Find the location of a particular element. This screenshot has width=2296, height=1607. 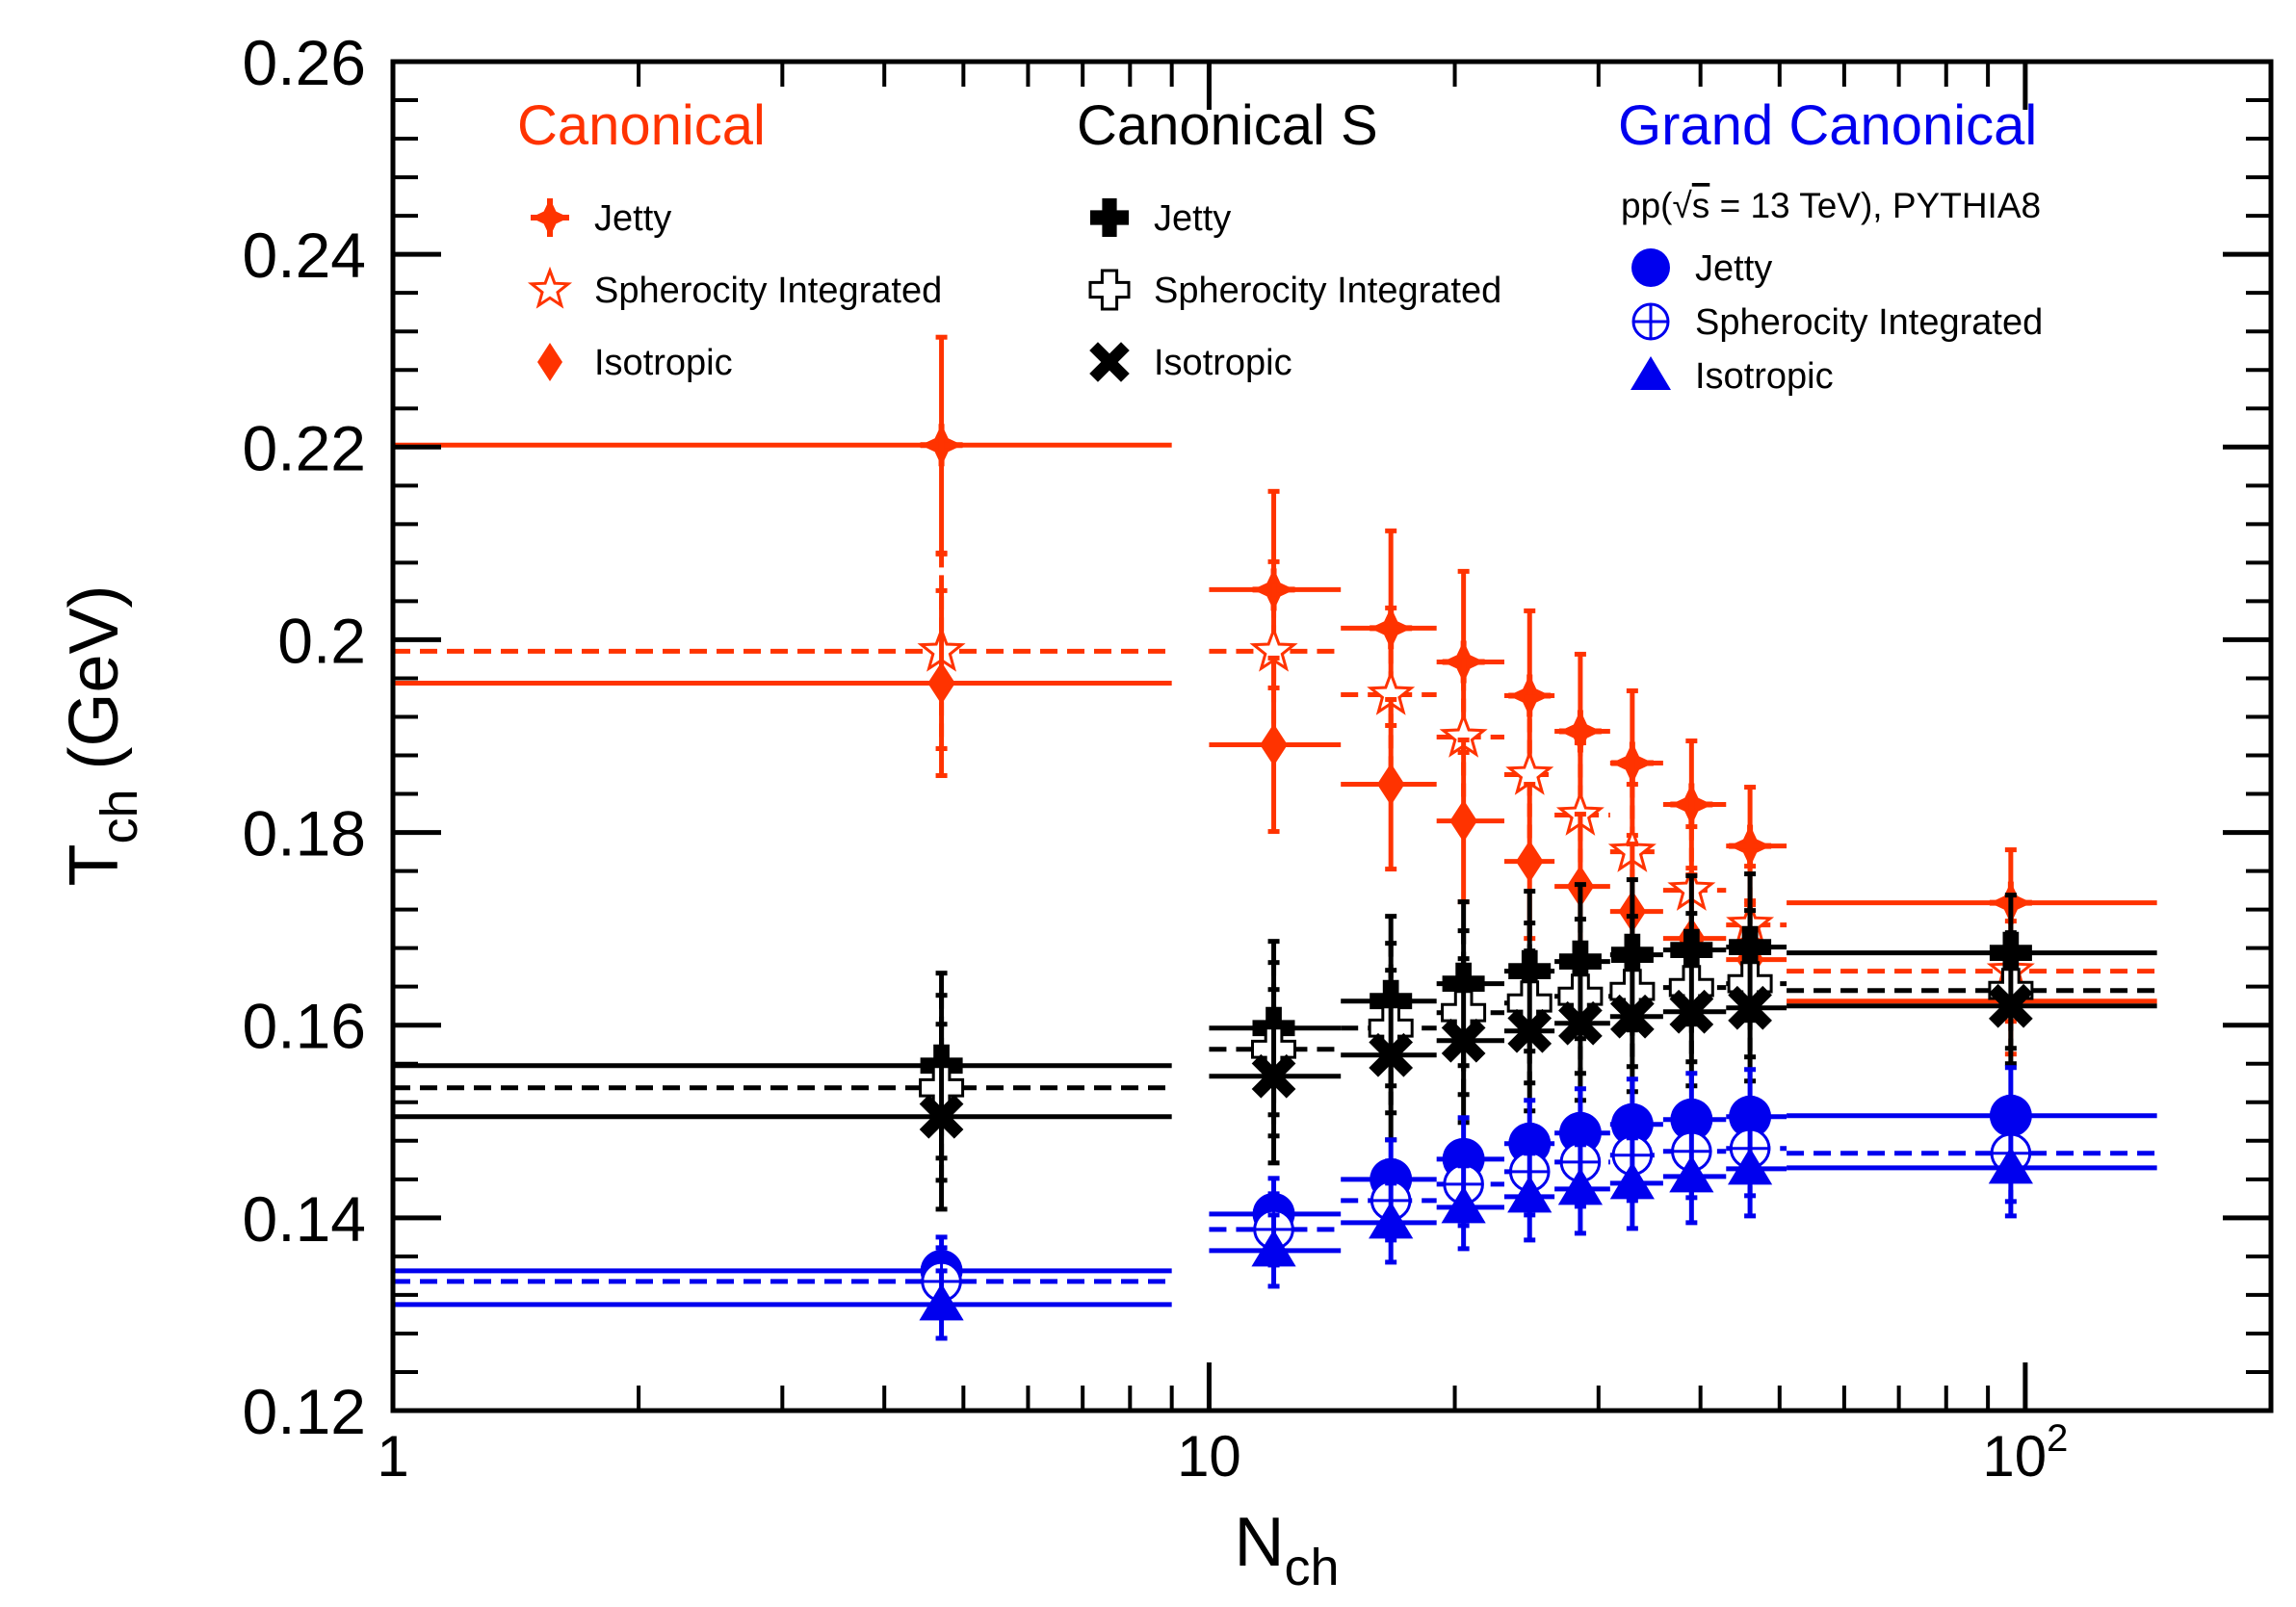

legend-marker-1-shape is located at coordinates (550, 288).